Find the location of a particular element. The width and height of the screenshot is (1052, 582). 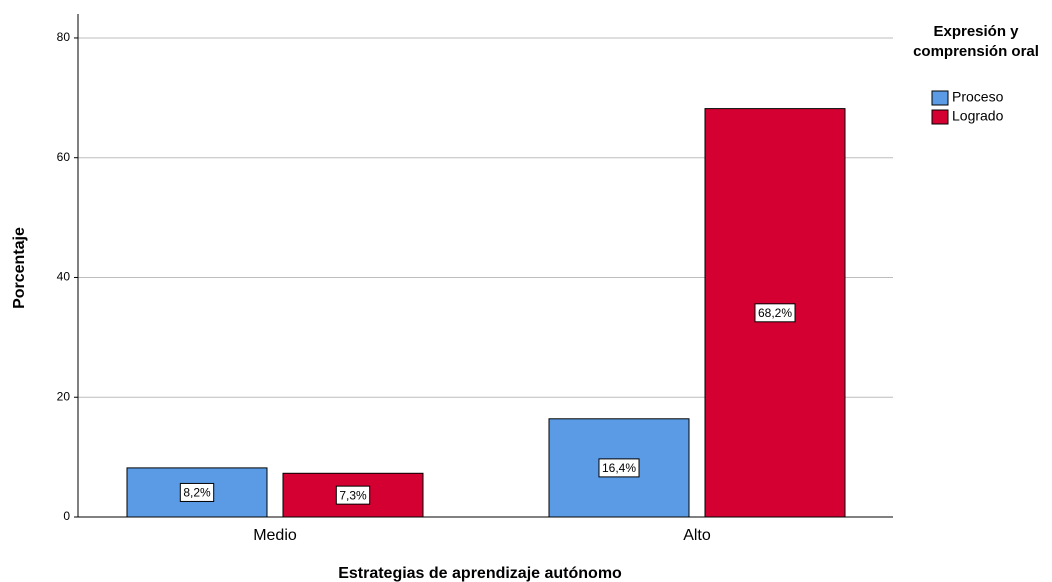

y-tick-label: 40 is located at coordinates (64, 277).